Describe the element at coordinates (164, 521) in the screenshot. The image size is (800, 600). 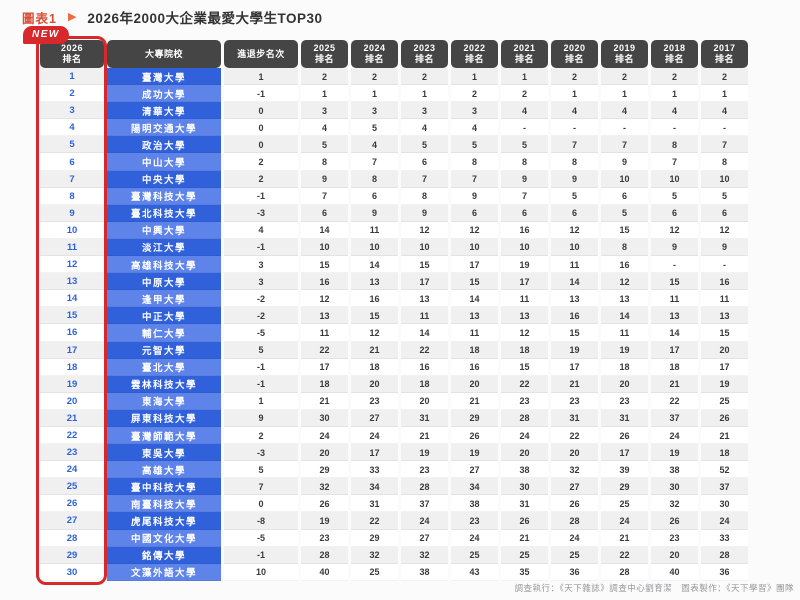
I see `school-cell: 虎尾科技大學` at that location.